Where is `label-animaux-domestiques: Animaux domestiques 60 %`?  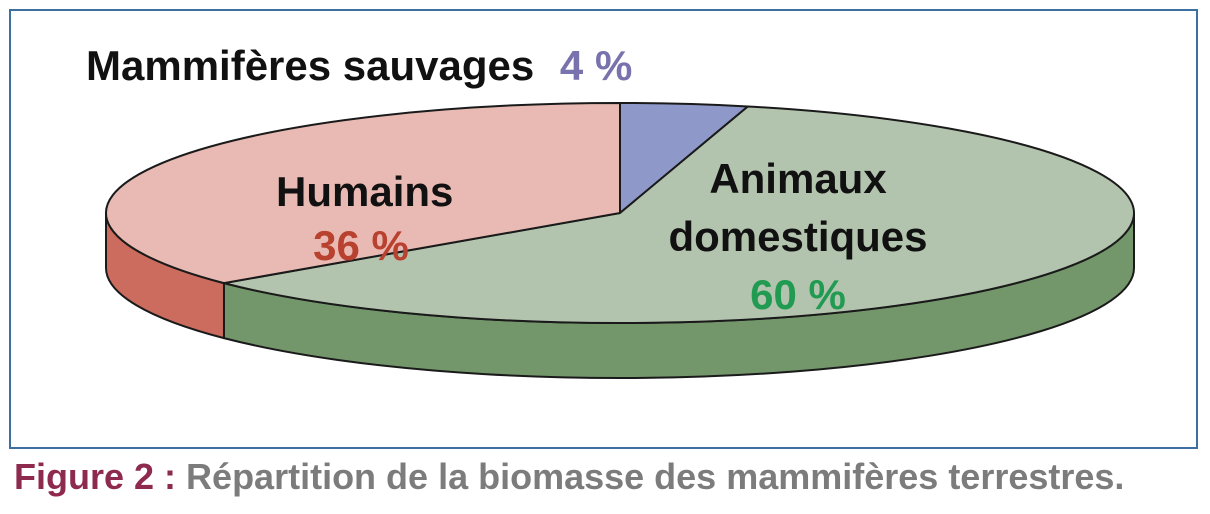
label-animaux-domestiques: Animaux domestiques 60 % is located at coordinates (798, 237).